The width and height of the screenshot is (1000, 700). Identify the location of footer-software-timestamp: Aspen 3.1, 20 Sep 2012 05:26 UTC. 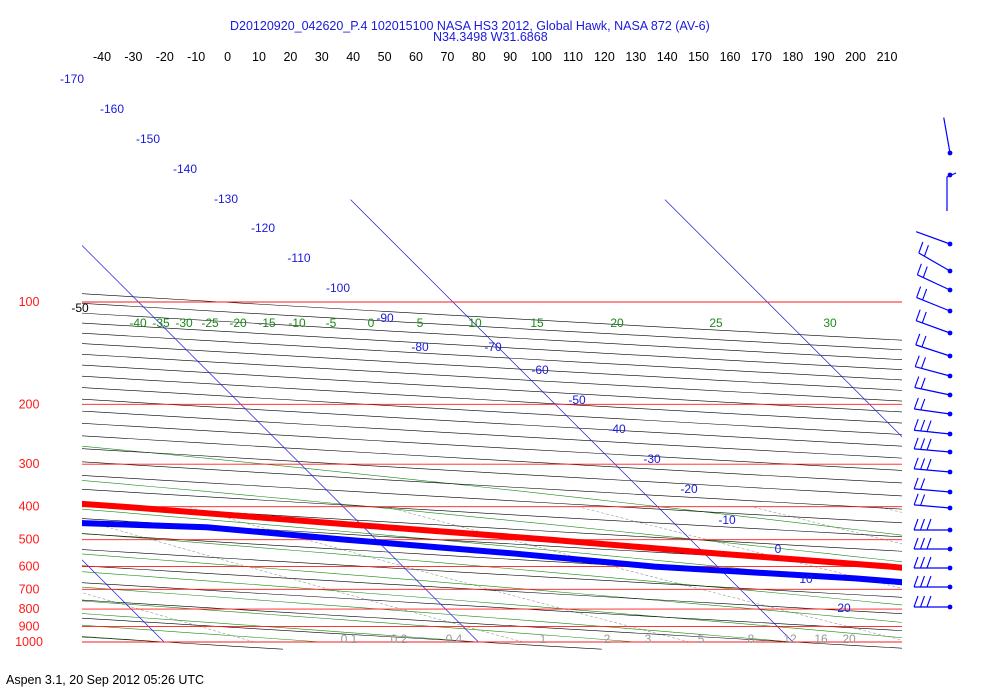
(105, 680).